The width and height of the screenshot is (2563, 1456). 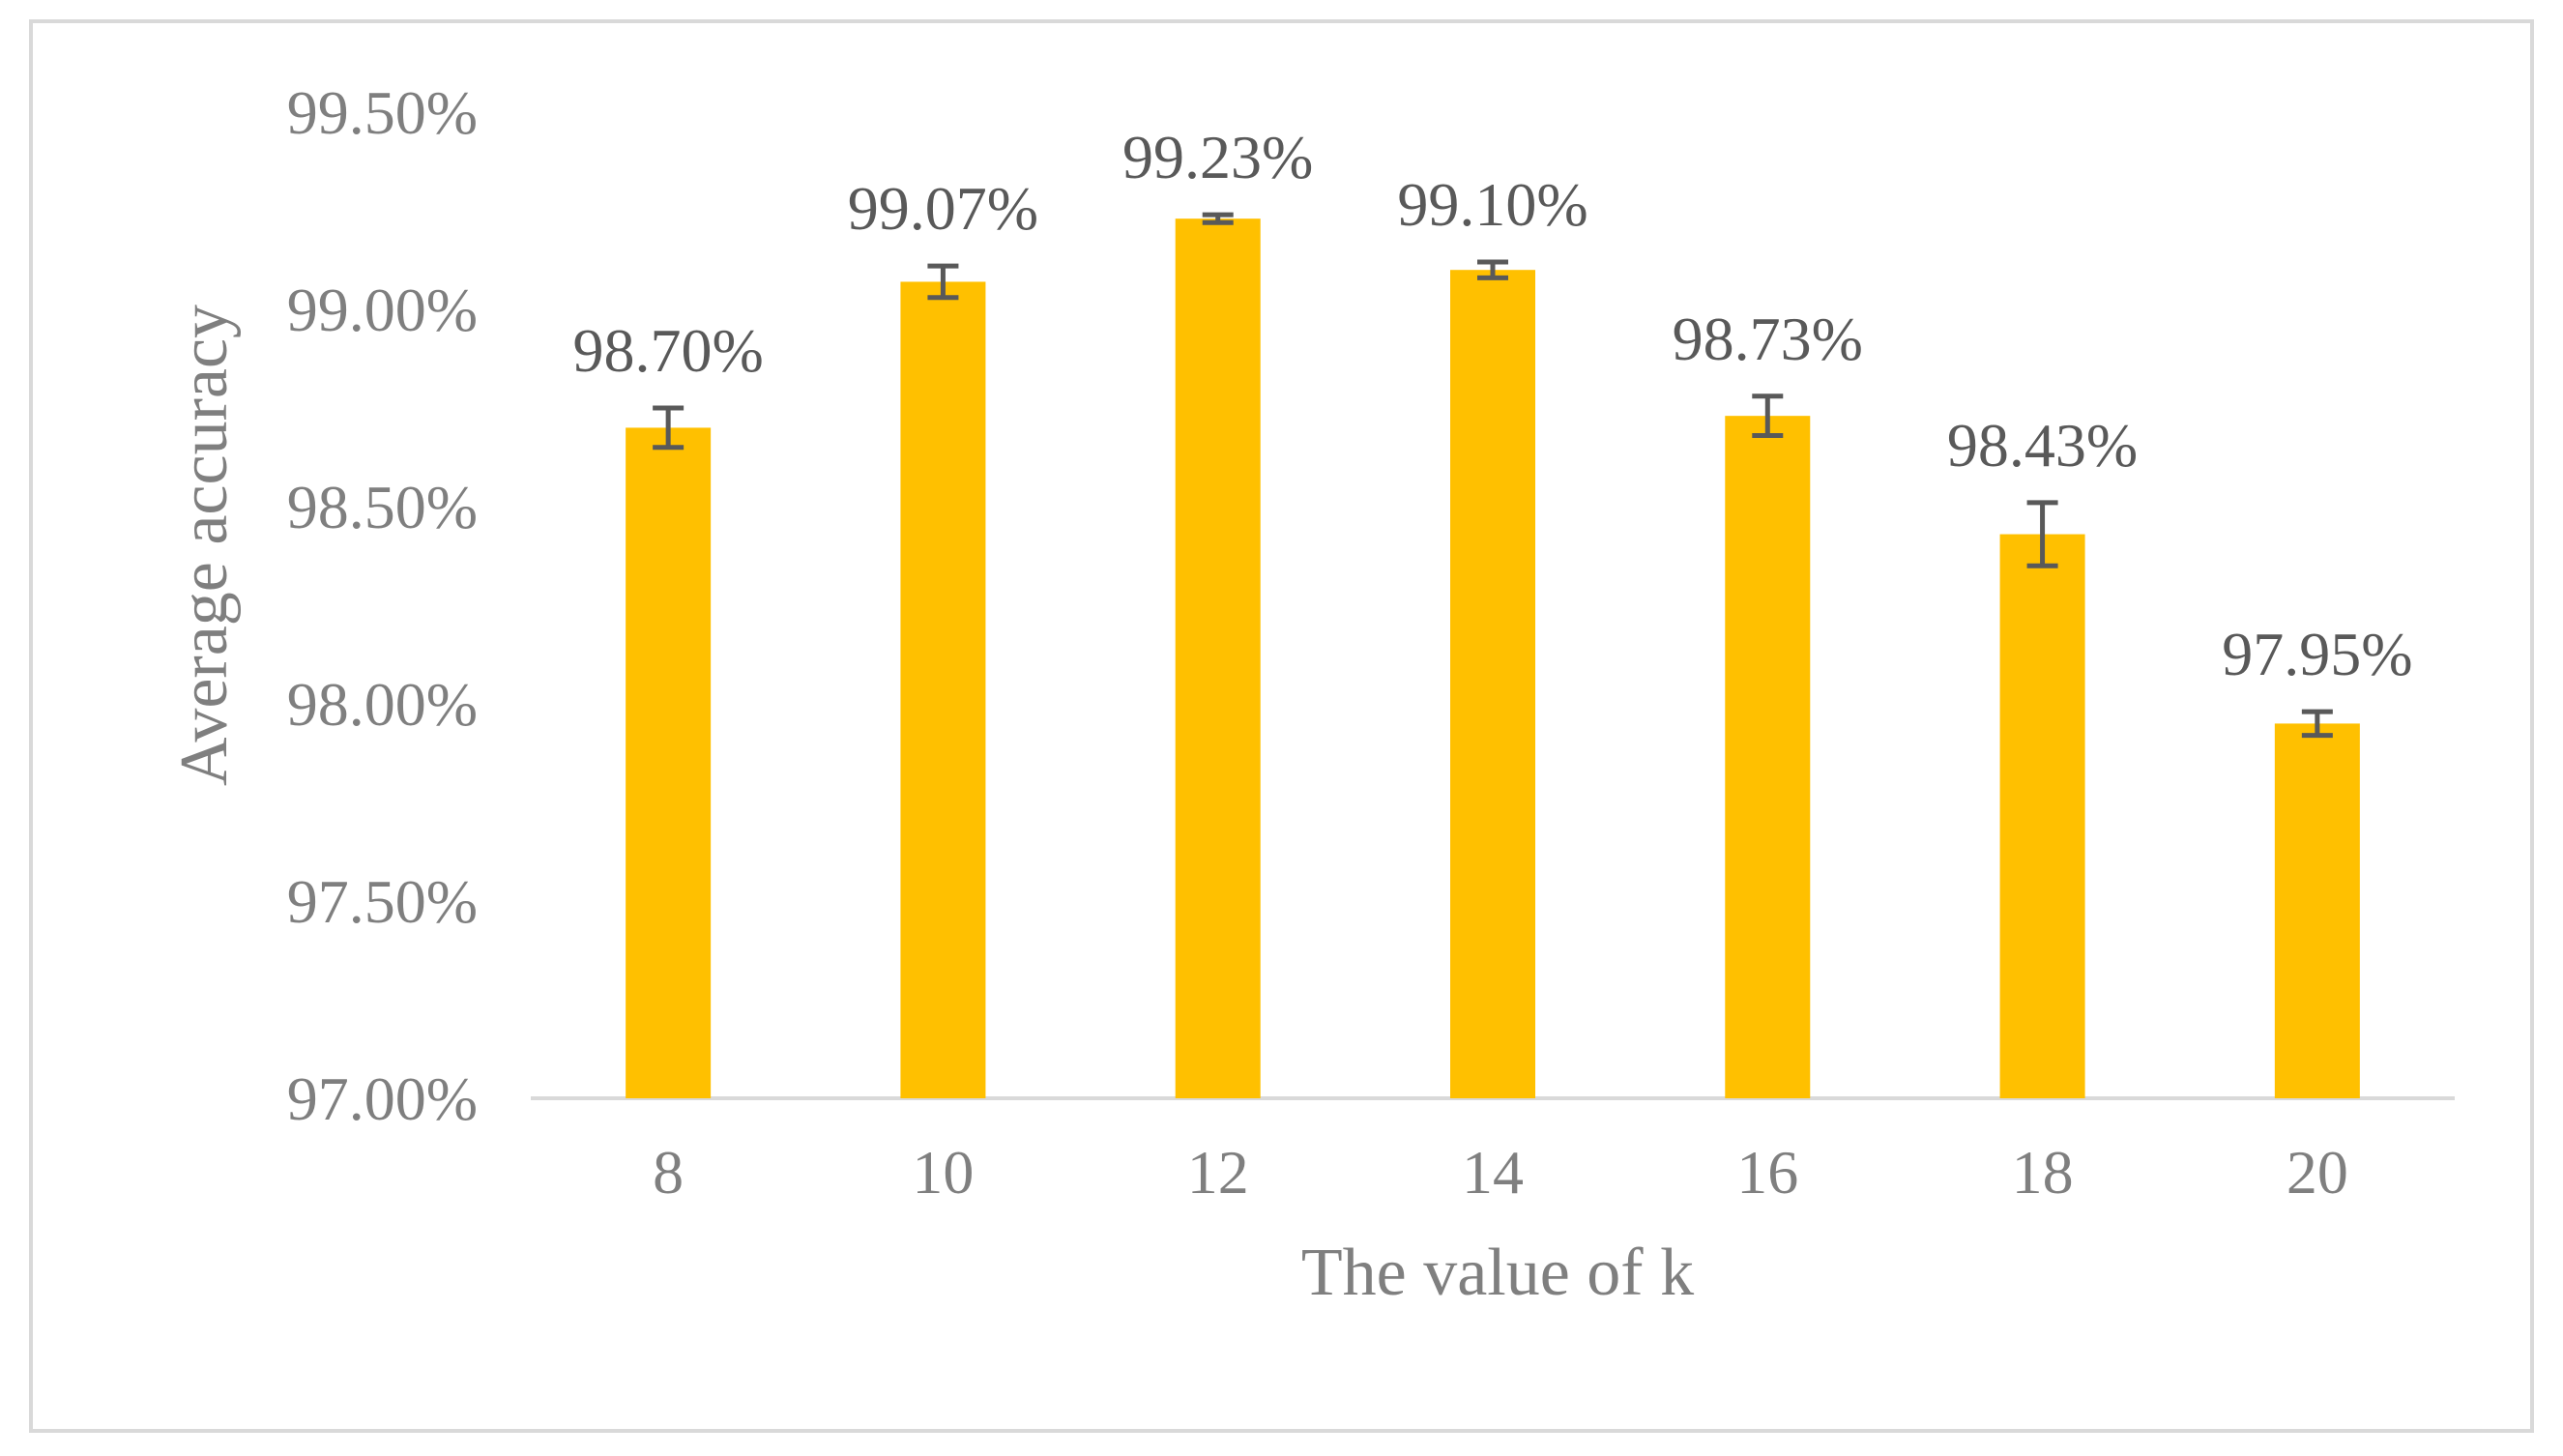 I want to click on y-tick-label: 98.00%, so click(x=382, y=704).